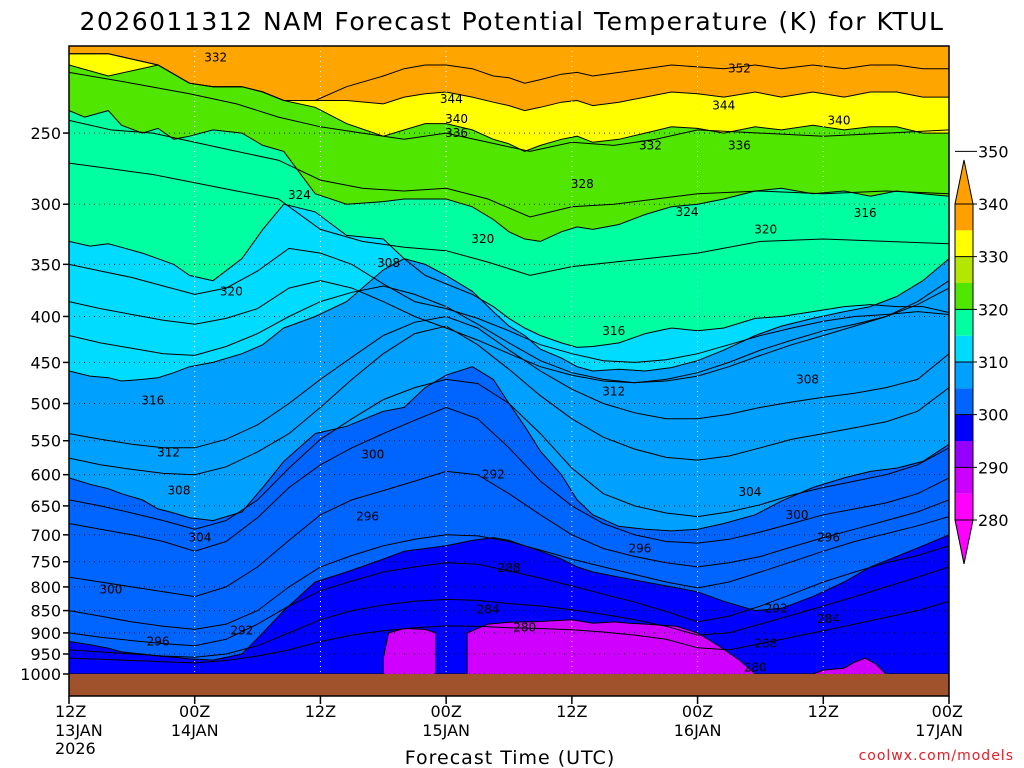 The image size is (1024, 768). Describe the element at coordinates (45, 133) in the screenshot. I see `y-tick-label: 250` at that location.